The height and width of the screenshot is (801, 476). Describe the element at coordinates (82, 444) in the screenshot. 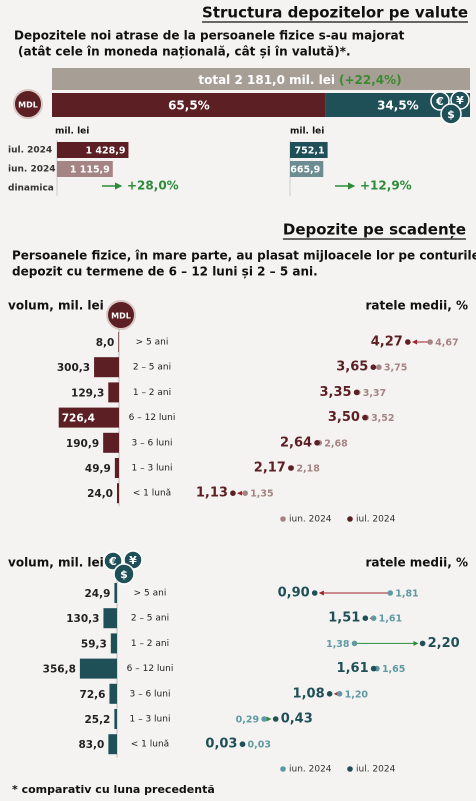

I see `volume-label: 190,9` at that location.